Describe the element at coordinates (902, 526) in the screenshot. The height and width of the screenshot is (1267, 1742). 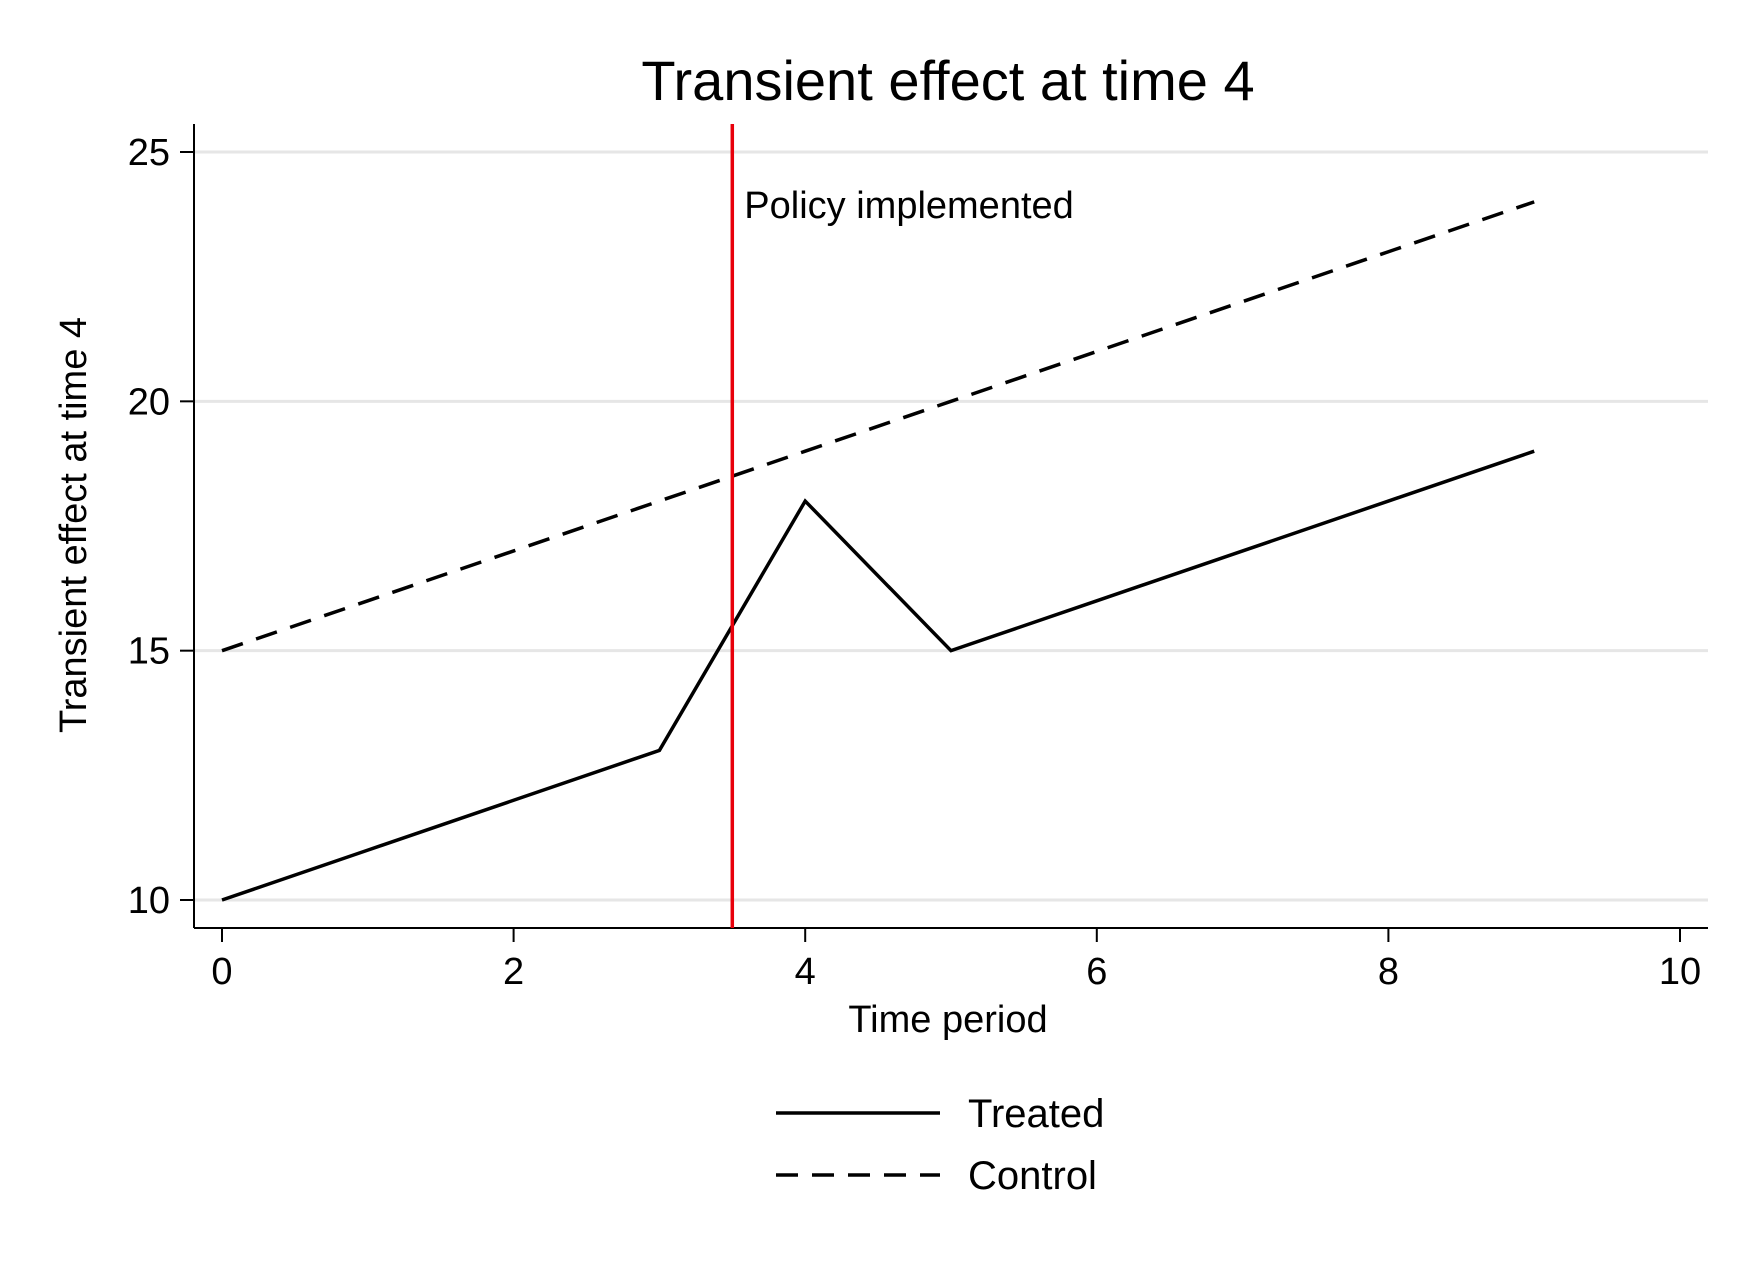
I see `reference-line-group: Policy implemented` at that location.